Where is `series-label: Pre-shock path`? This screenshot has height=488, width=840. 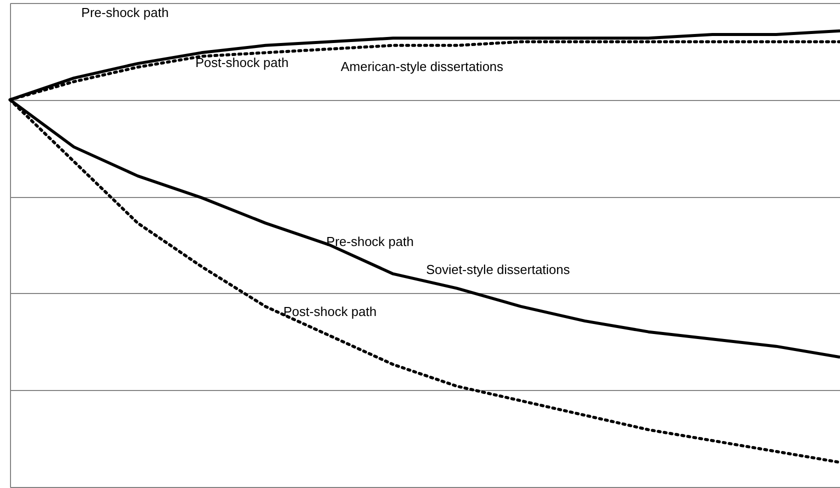
series-label: Pre-shock path is located at coordinates (370, 241).